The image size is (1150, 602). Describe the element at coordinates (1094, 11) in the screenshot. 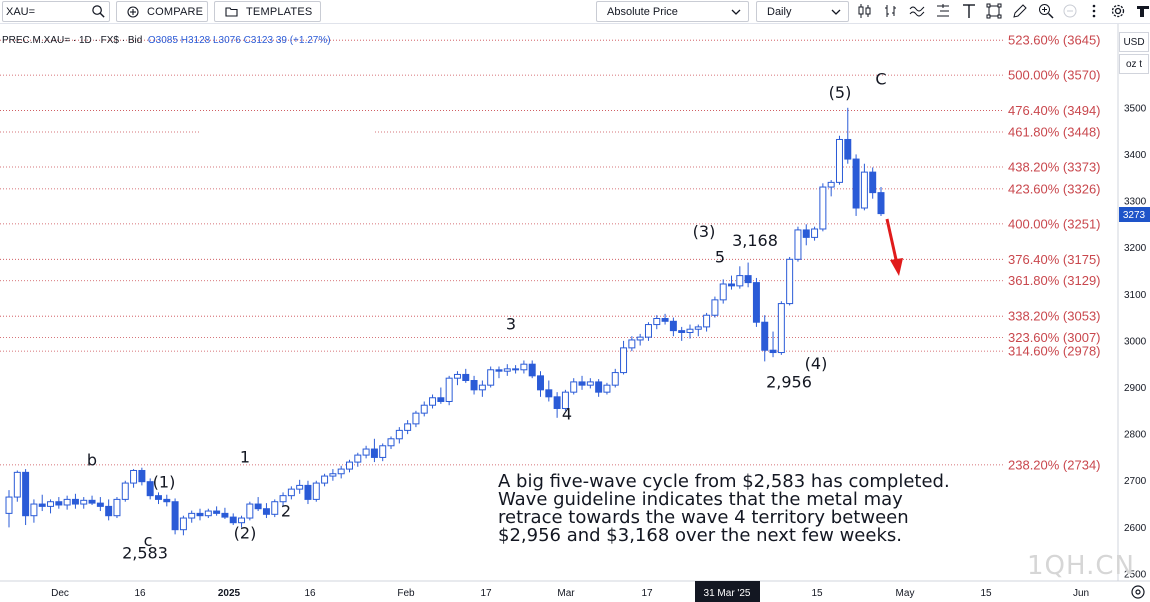

I see `more-icon` at that location.